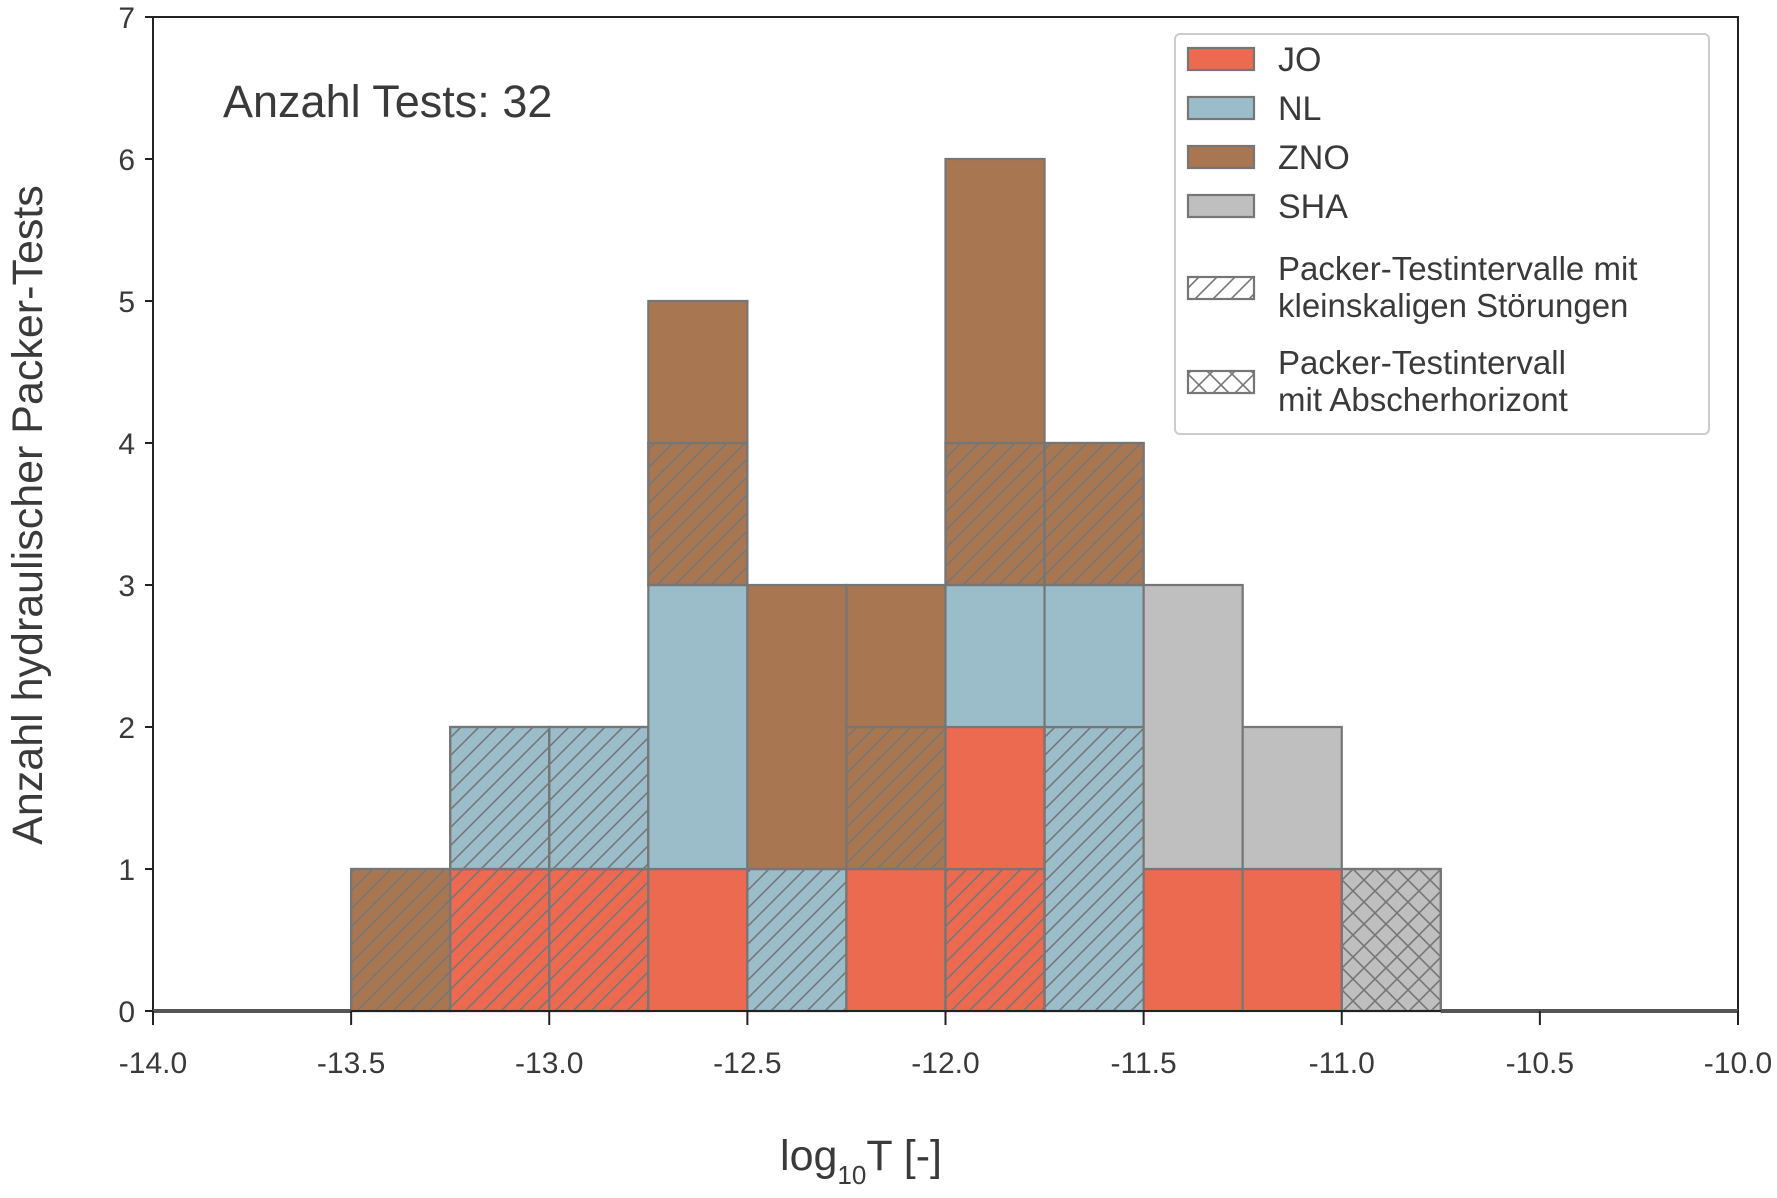  I want to click on x-axis-label-subscript: 10, so click(851, 1175).